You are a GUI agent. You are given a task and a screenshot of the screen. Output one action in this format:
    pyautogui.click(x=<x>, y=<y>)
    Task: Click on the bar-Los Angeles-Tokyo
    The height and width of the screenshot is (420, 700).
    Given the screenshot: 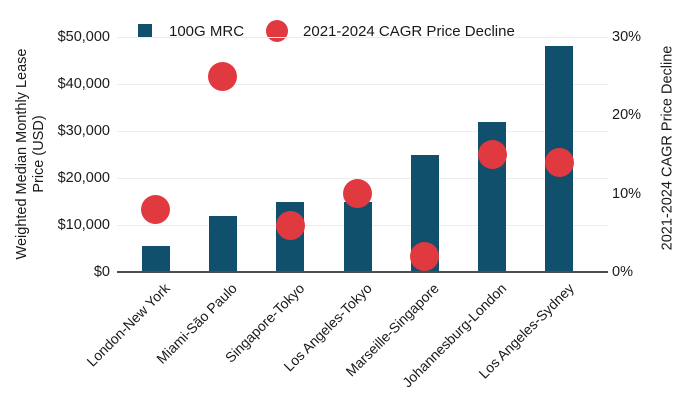 What is the action you would take?
    pyautogui.click(x=357, y=236)
    